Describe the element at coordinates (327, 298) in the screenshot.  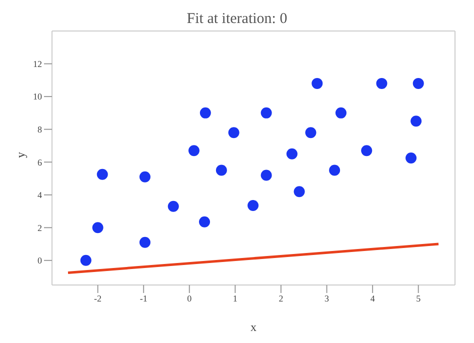
I see `x-tick-label: 3` at that location.